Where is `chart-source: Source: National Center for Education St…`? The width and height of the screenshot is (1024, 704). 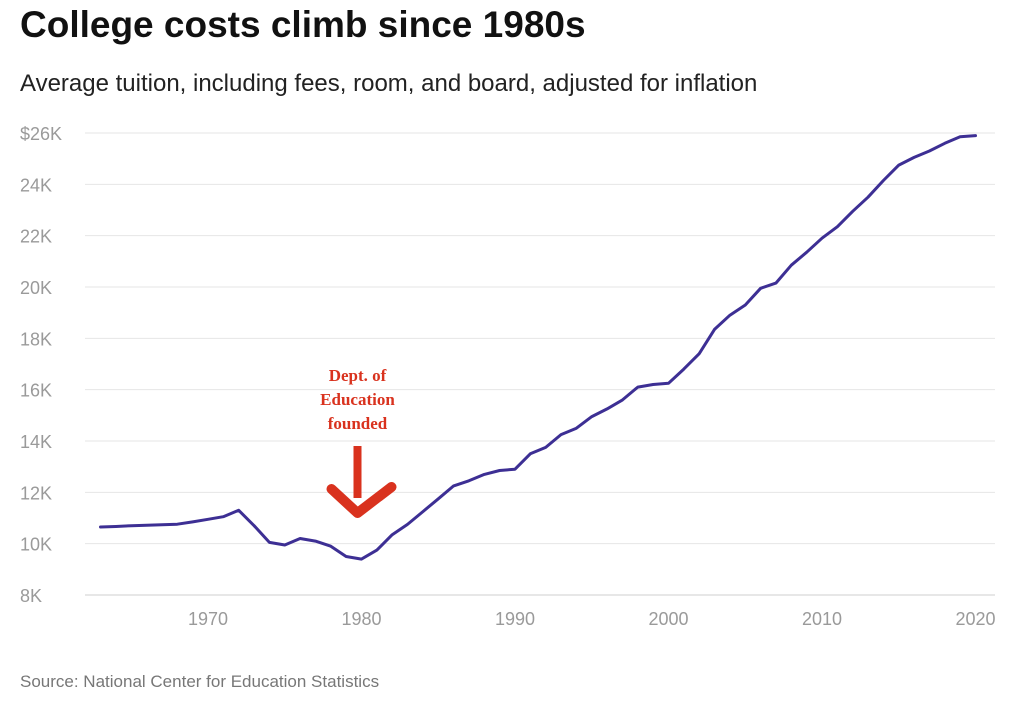 chart-source: Source: National Center for Education St… is located at coordinates (200, 681).